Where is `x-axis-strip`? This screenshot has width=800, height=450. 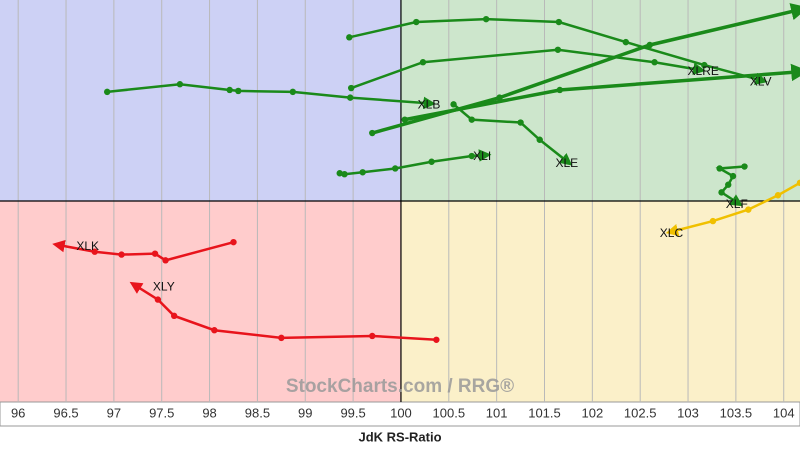 x-axis-strip is located at coordinates (400, 414).